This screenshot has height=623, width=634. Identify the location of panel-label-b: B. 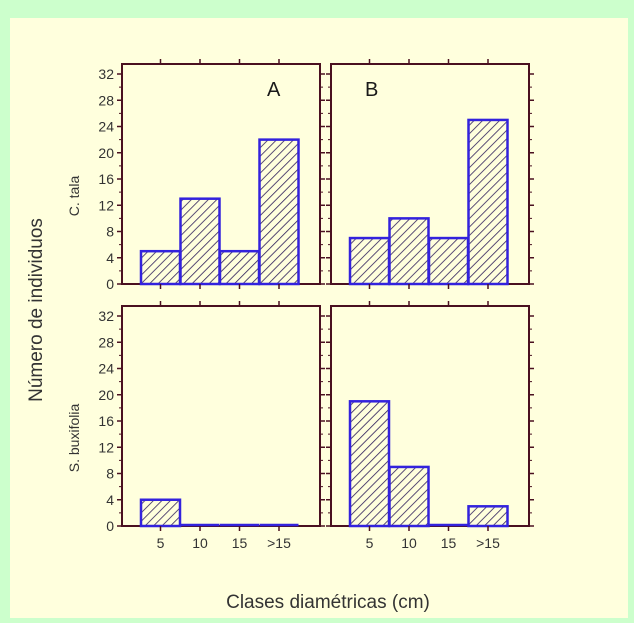
(371, 90).